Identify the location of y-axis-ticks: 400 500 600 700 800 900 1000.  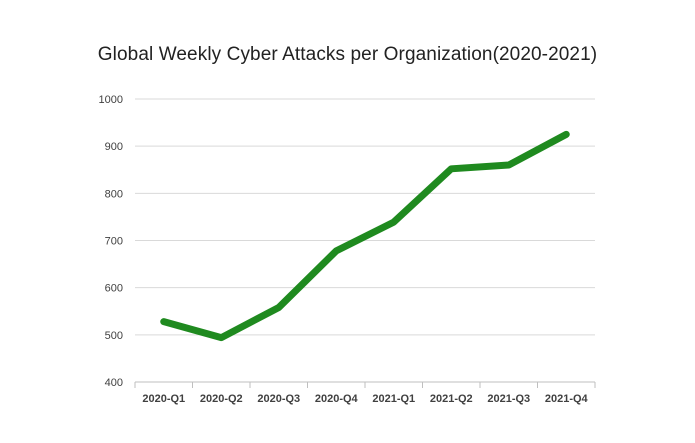
(111, 241).